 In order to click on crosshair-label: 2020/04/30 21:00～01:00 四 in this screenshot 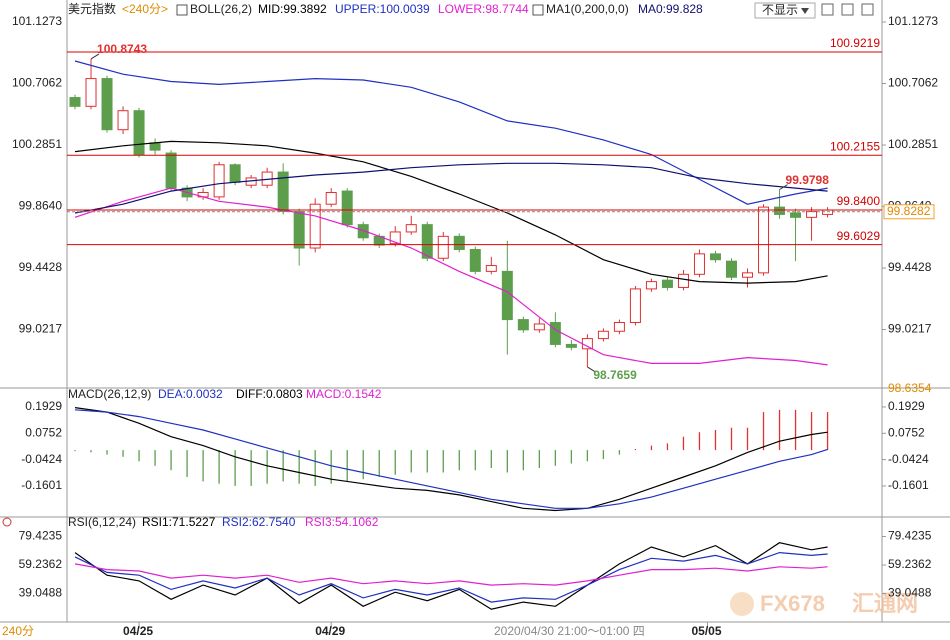, I will do `click(569, 631)`.